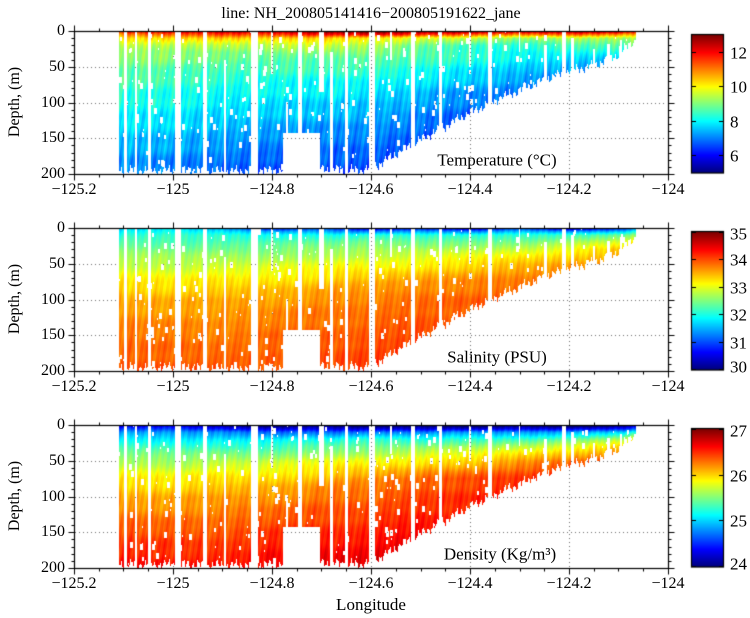 The width and height of the screenshot is (750, 618). I want to click on x-axis-label: Longitude, so click(371, 604).